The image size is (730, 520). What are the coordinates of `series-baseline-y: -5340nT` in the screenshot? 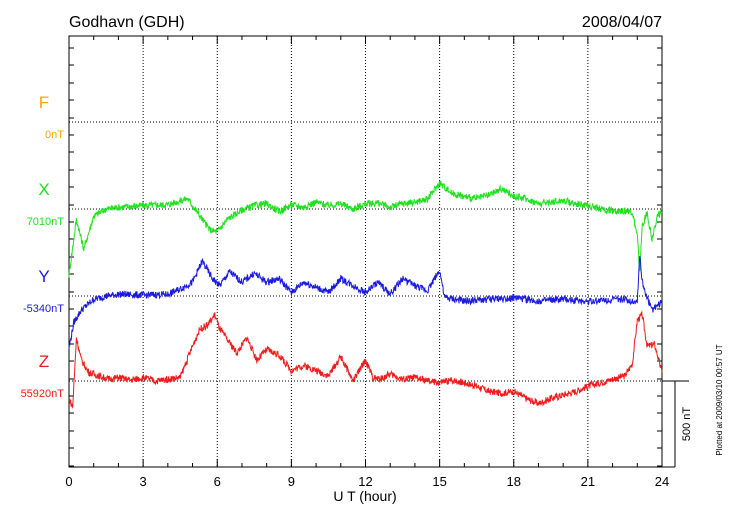 It's located at (43, 309).